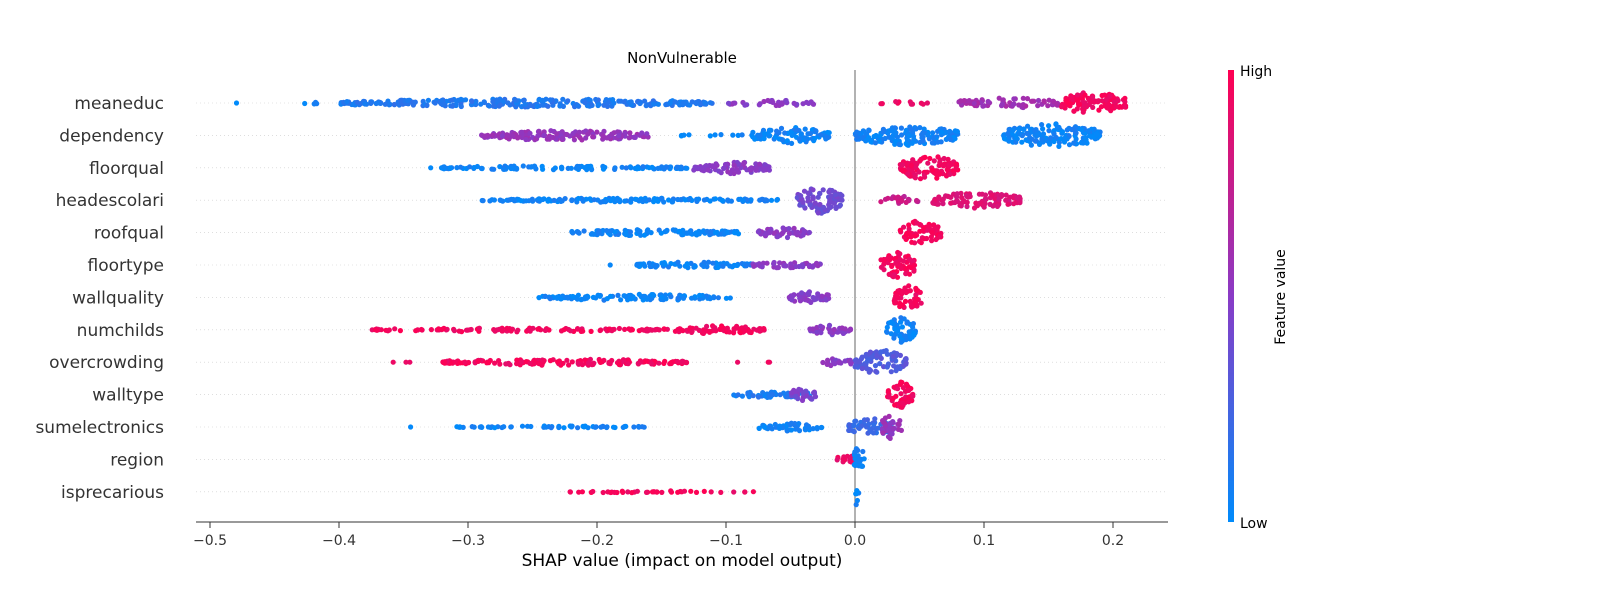 The width and height of the screenshot is (1600, 600). I want to click on feature-label-walltype: walltype, so click(128, 396).